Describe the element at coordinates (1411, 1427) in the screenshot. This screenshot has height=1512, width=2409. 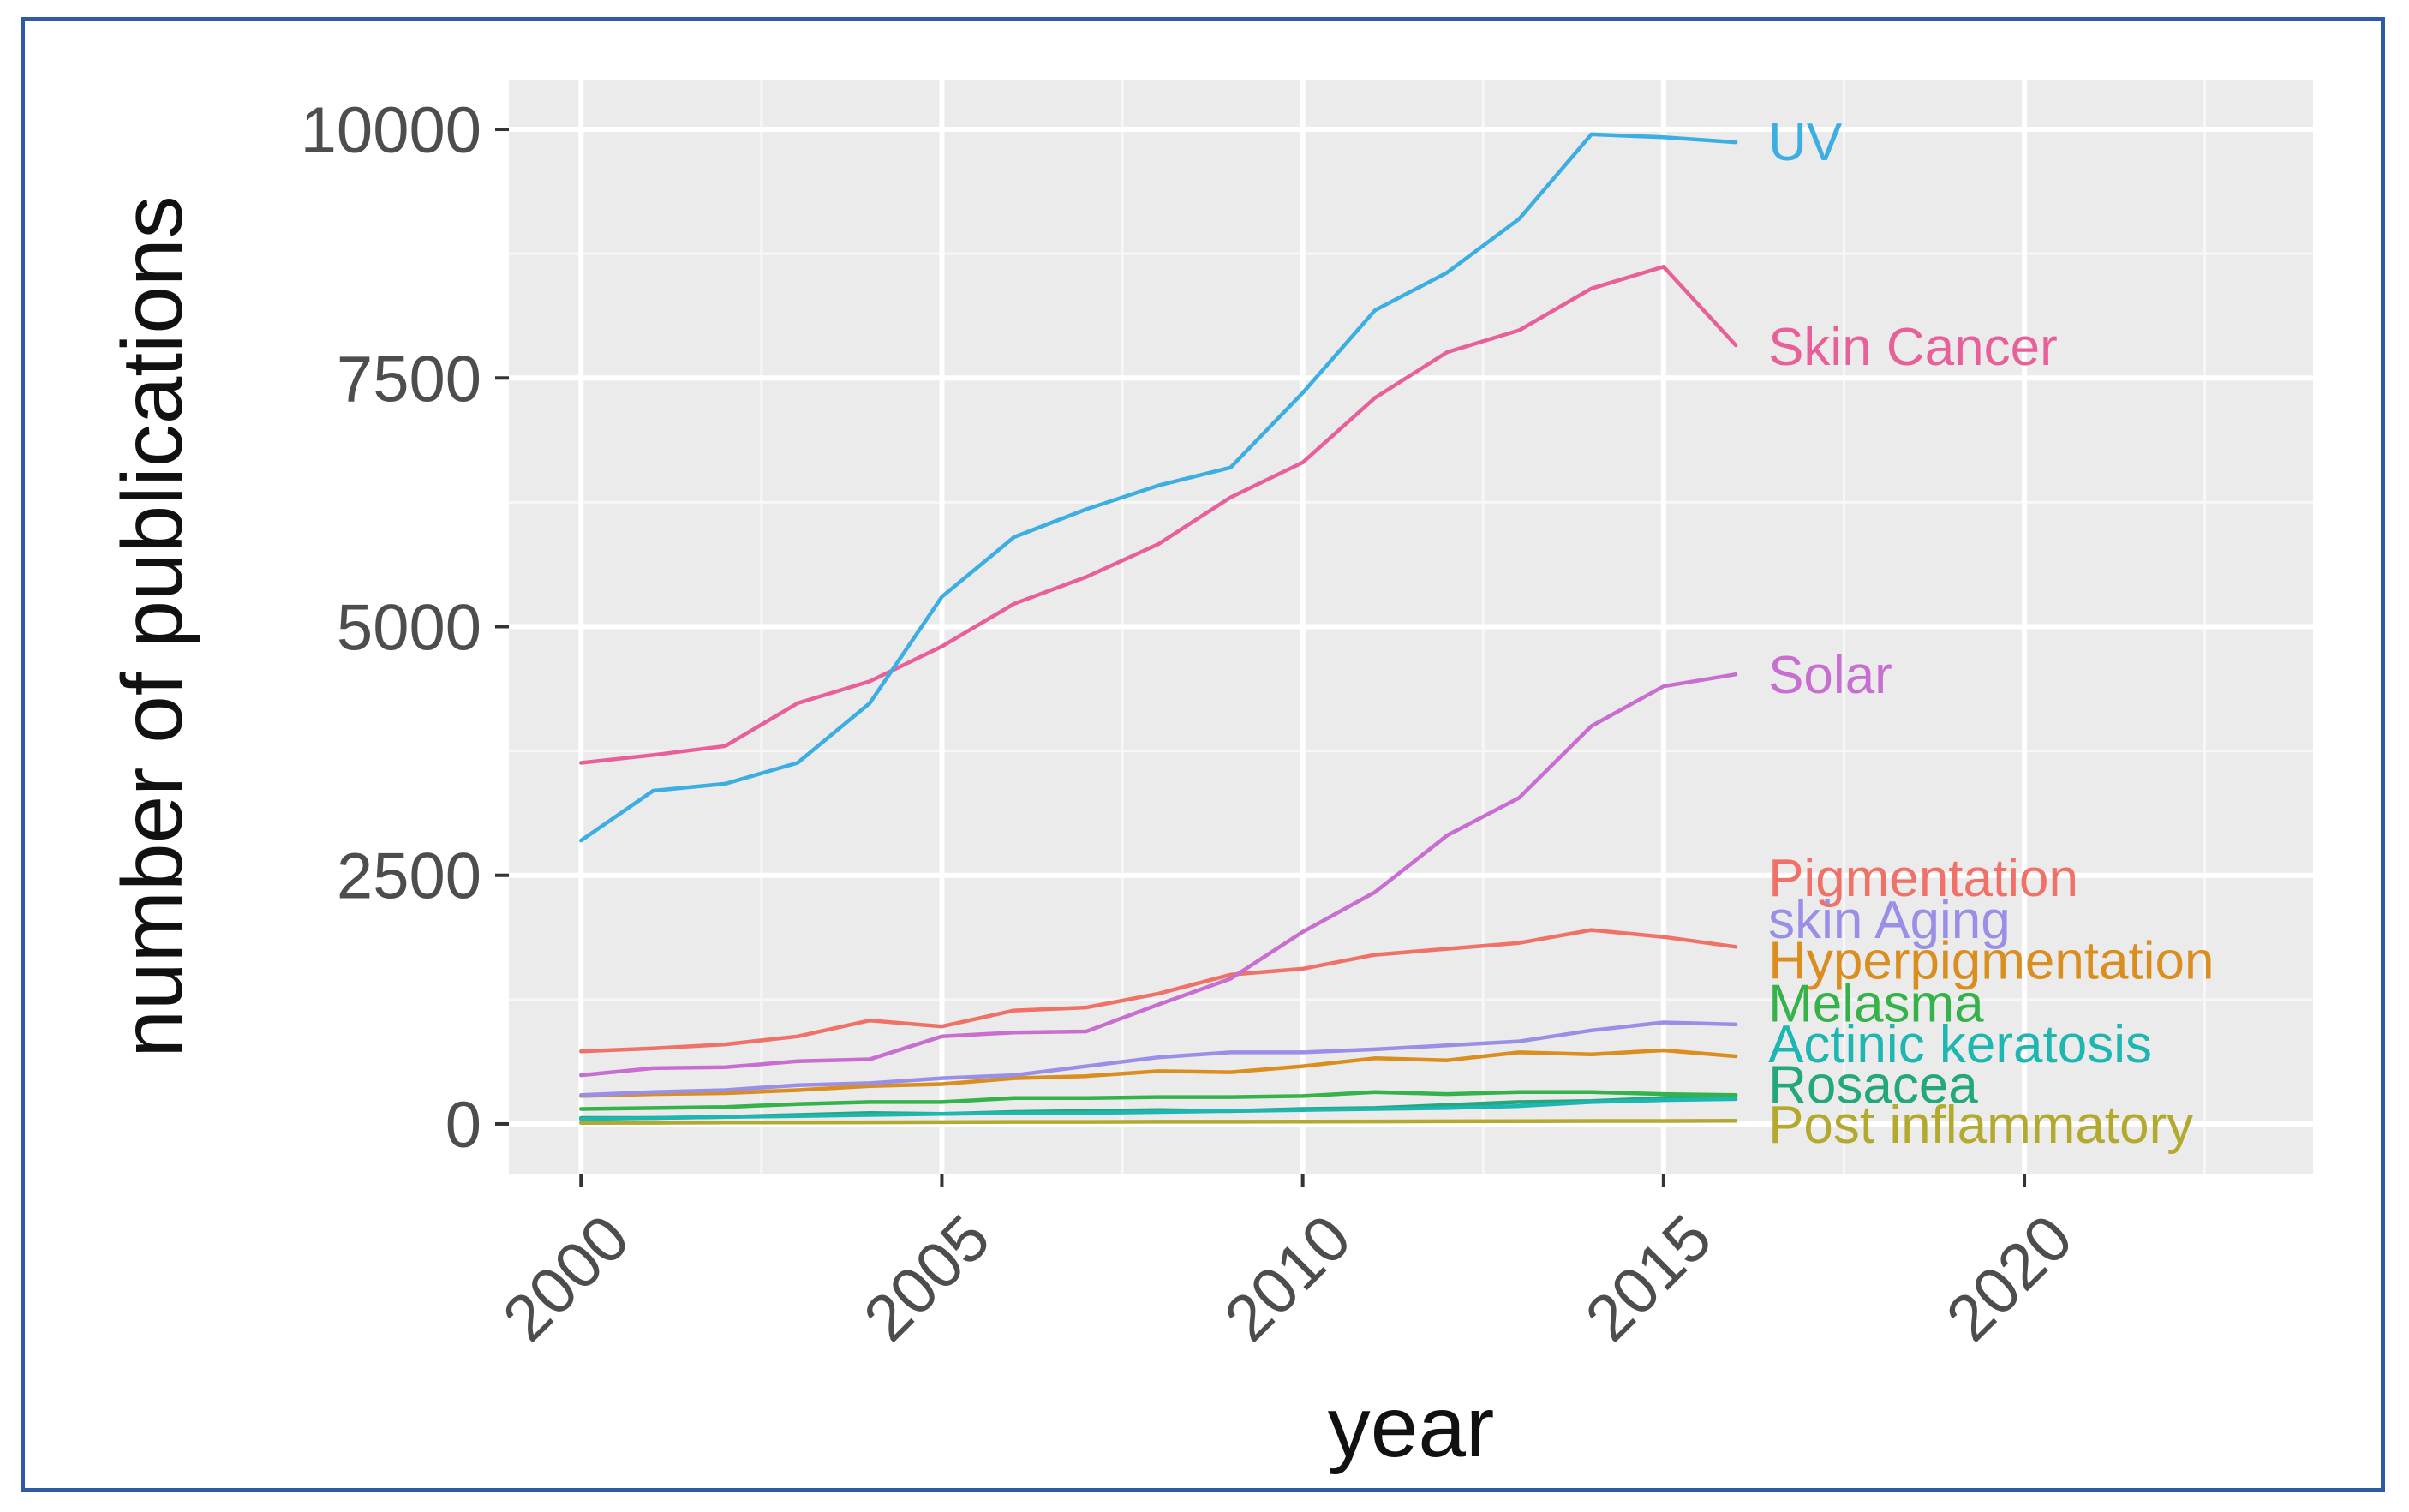
I see `x-axis-title: year` at that location.